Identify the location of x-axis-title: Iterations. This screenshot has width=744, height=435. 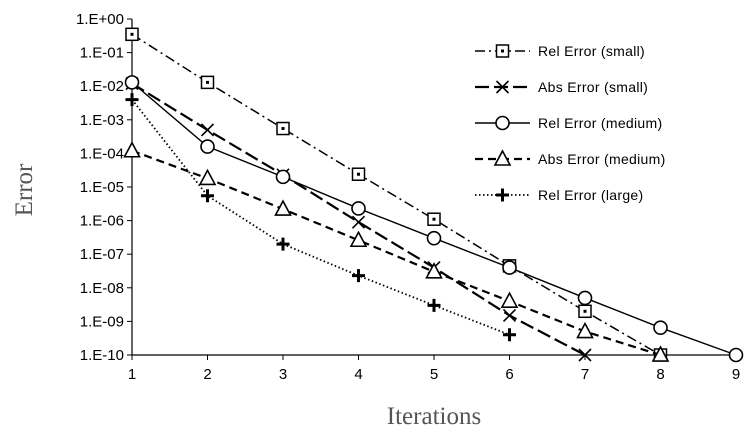
(434, 416).